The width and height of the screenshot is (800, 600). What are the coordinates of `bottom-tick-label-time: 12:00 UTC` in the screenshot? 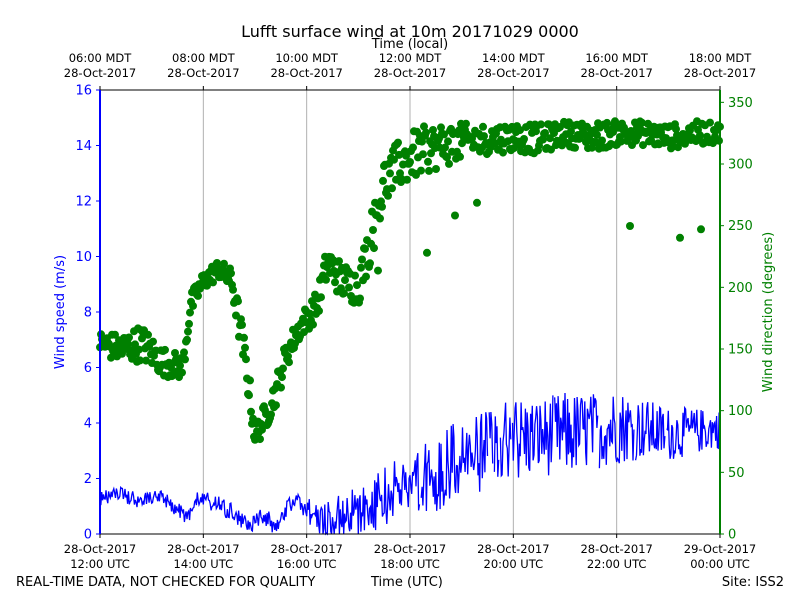 It's located at (100, 564).